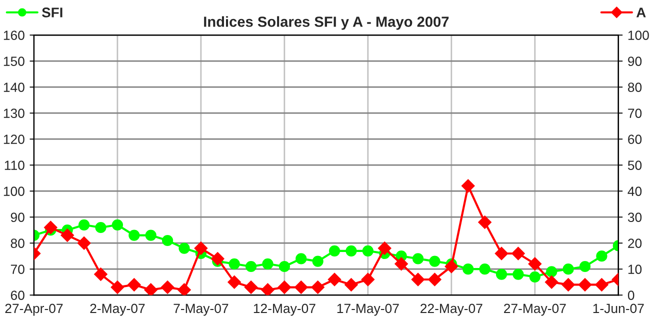 Image resolution: width=653 pixels, height=325 pixels. Describe the element at coordinates (535, 310) in the screenshot. I see `x-tick-label: 27-May-07` at that location.